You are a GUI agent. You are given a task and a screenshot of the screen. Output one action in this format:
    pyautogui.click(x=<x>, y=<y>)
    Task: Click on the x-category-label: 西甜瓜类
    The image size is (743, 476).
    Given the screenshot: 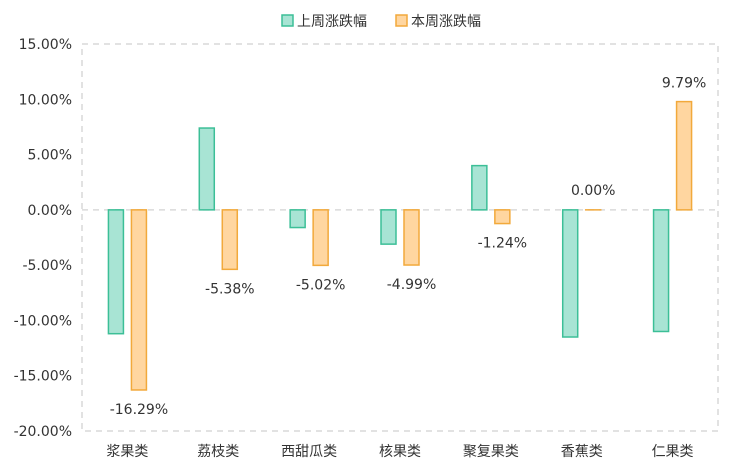 What is the action you would take?
    pyautogui.click(x=309, y=452)
    